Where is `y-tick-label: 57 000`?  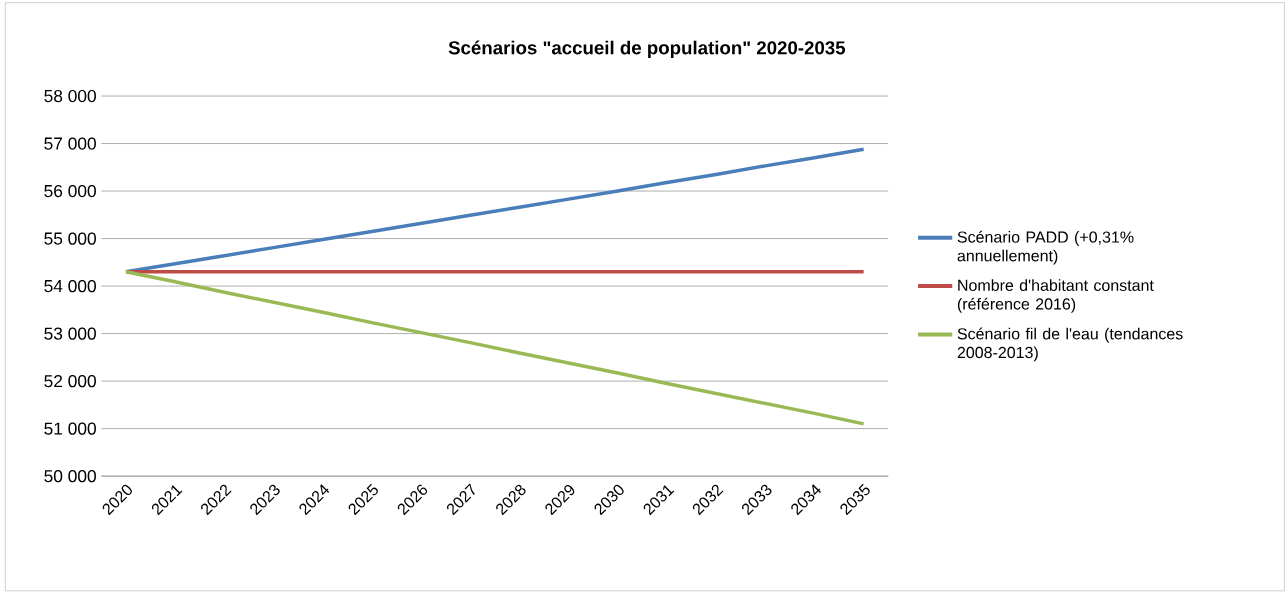
y-tick-label: 57 000 is located at coordinates (70, 143).